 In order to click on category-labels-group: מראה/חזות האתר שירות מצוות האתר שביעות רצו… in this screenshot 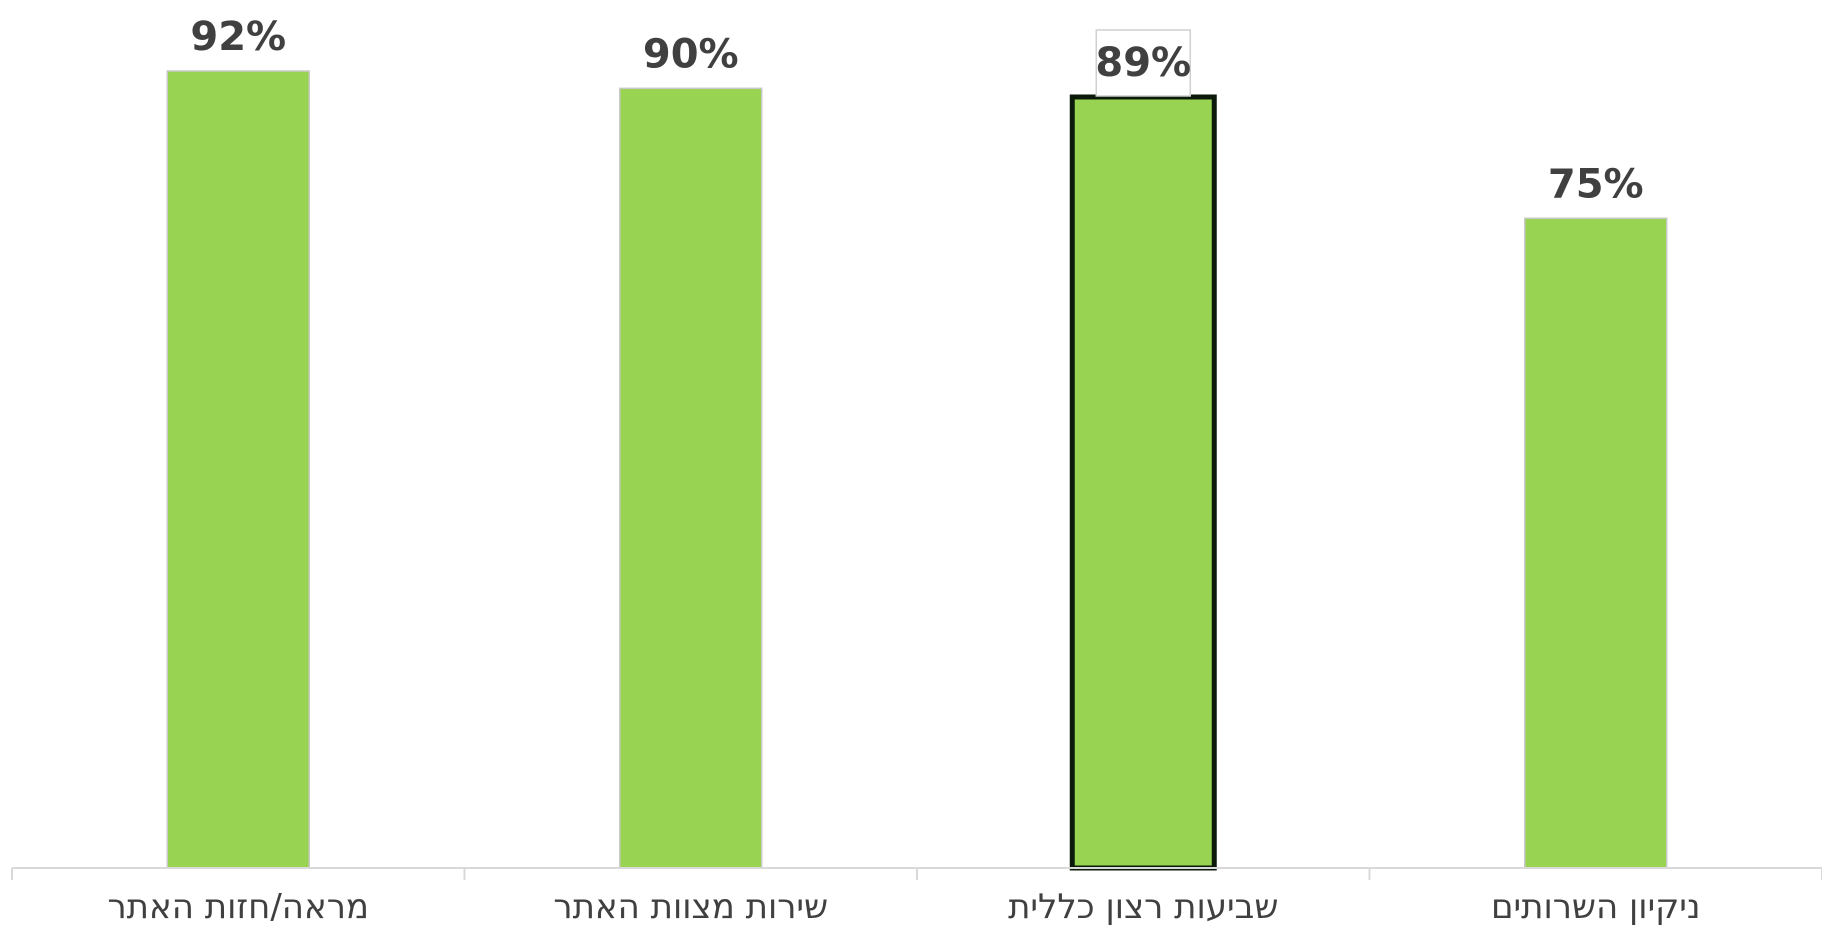, I will do `click(903, 907)`.